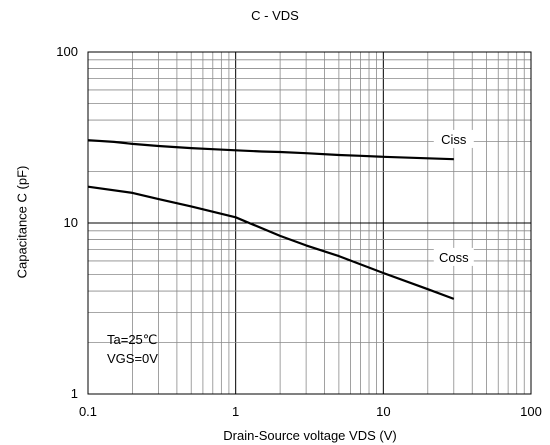 The image size is (550, 445). Describe the element at coordinates (132, 339) in the screenshot. I see `annotation-temperature: Ta=25℃` at that location.